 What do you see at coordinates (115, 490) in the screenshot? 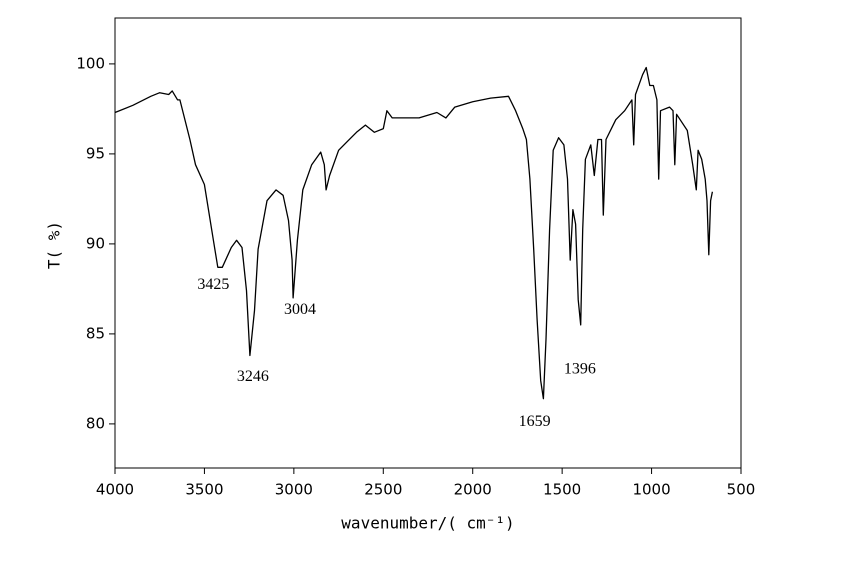
I see `x-tick-label: 4000` at bounding box center [115, 490].